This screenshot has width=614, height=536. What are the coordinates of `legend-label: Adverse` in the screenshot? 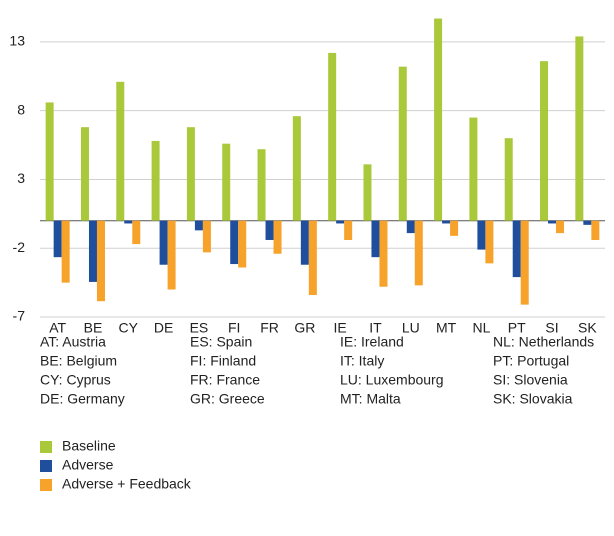 It's located at (88, 465).